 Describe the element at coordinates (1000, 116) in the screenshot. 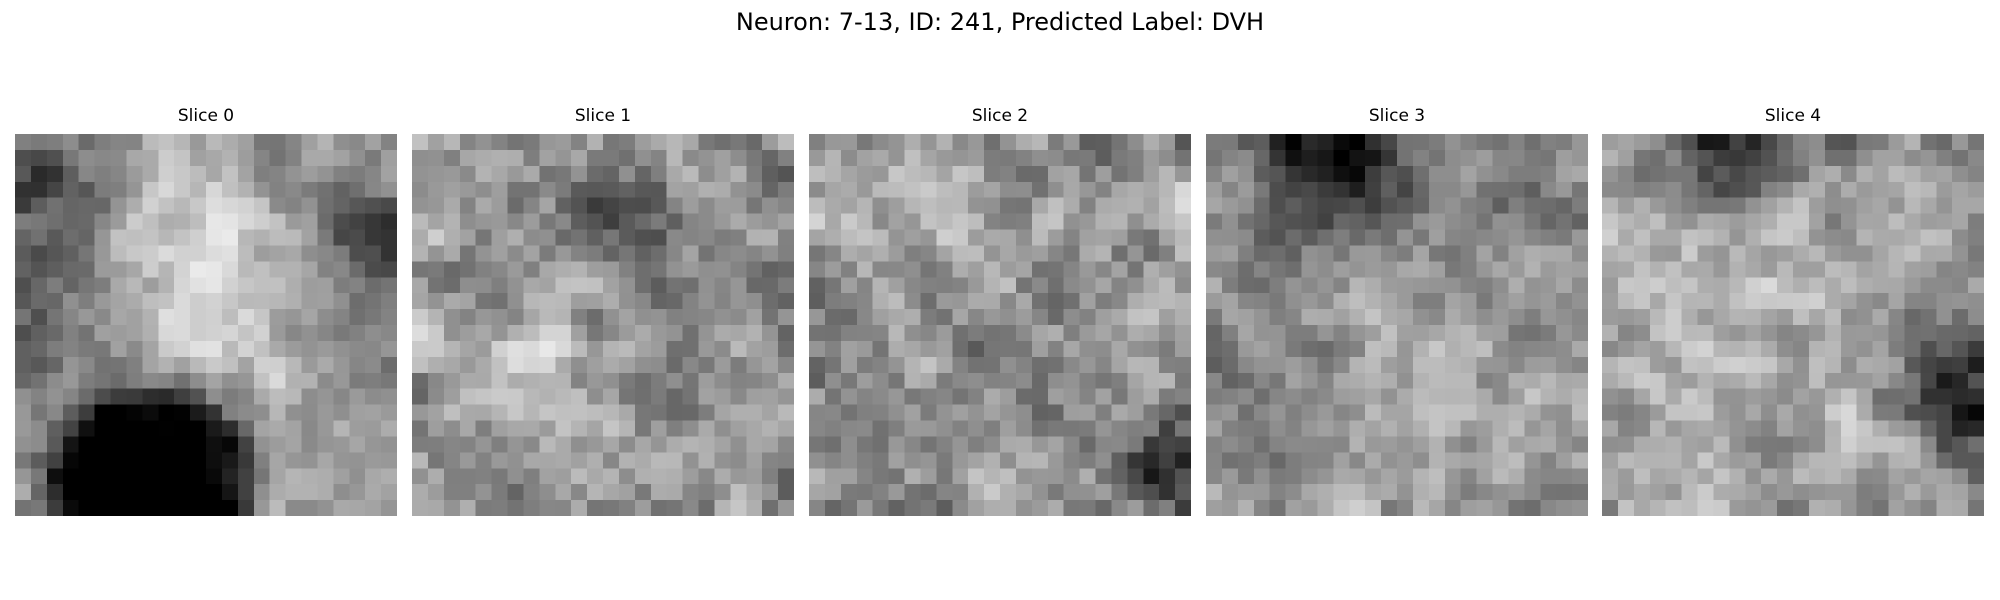

I see `slice-title: Slice 2` at that location.